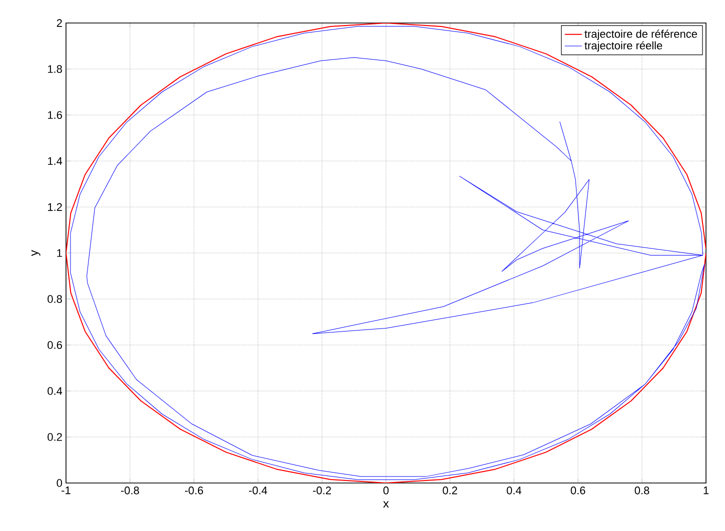  I want to click on y-tick-label: 0, so click(59, 483).